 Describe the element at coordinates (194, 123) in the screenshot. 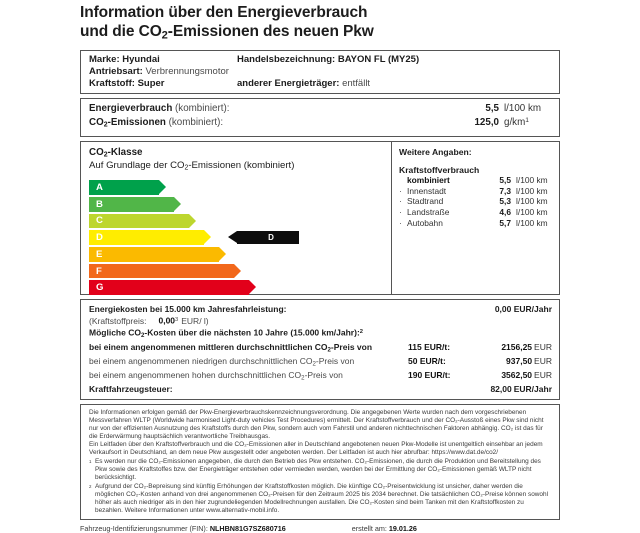

I see `co2-label-suffix: (kombiniert):` at that location.